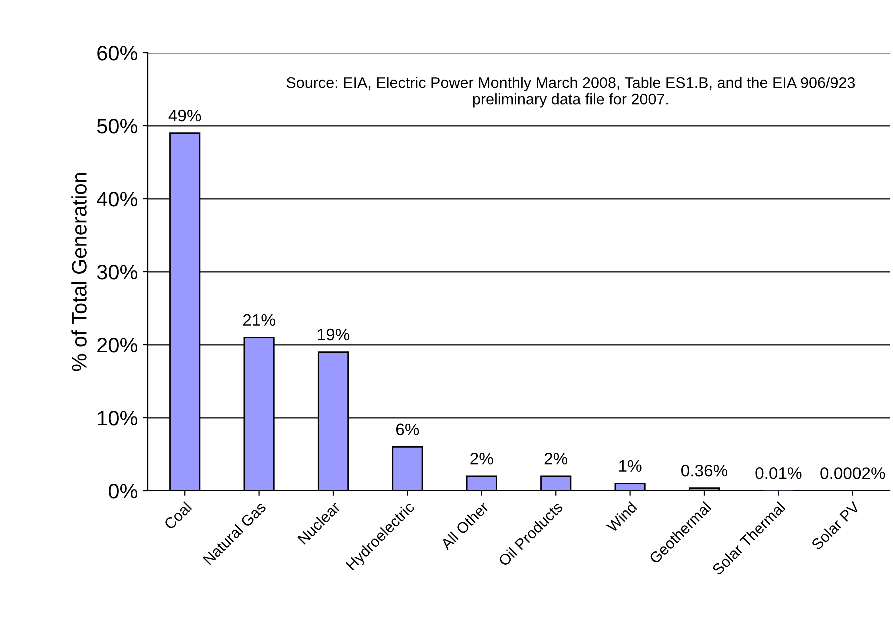 The height and width of the screenshot is (632, 893). I want to click on y-tick-label: 10%, so click(118, 418).